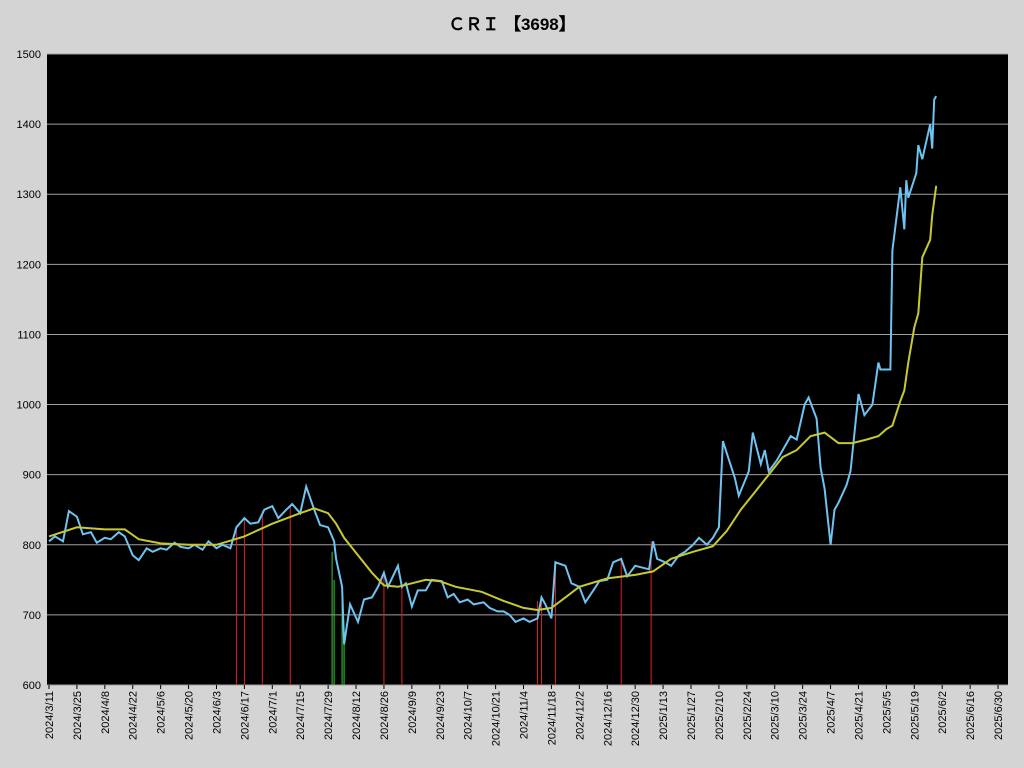 This screenshot has height=768, width=1024. Describe the element at coordinates (497, 718) in the screenshot. I see `x-tick-label: 2024/10/21` at that location.